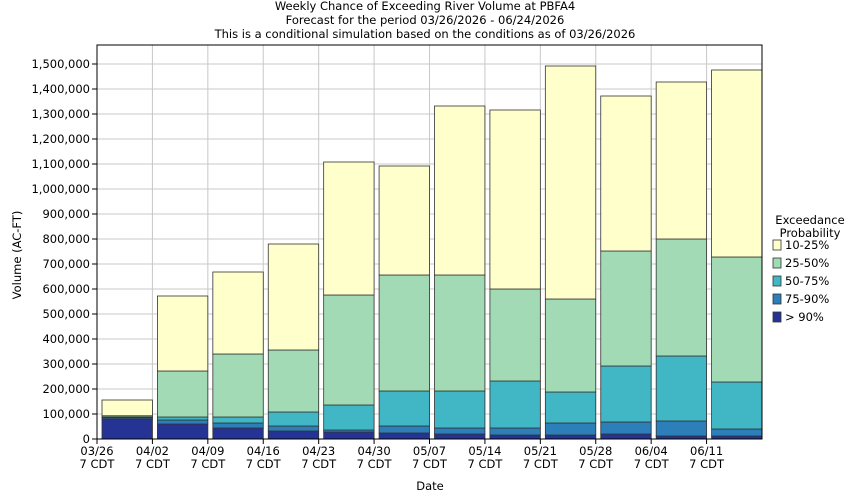 Image resolution: width=850 pixels, height=500 pixels. I want to click on y-tick-label: 200,000, so click(66, 389).